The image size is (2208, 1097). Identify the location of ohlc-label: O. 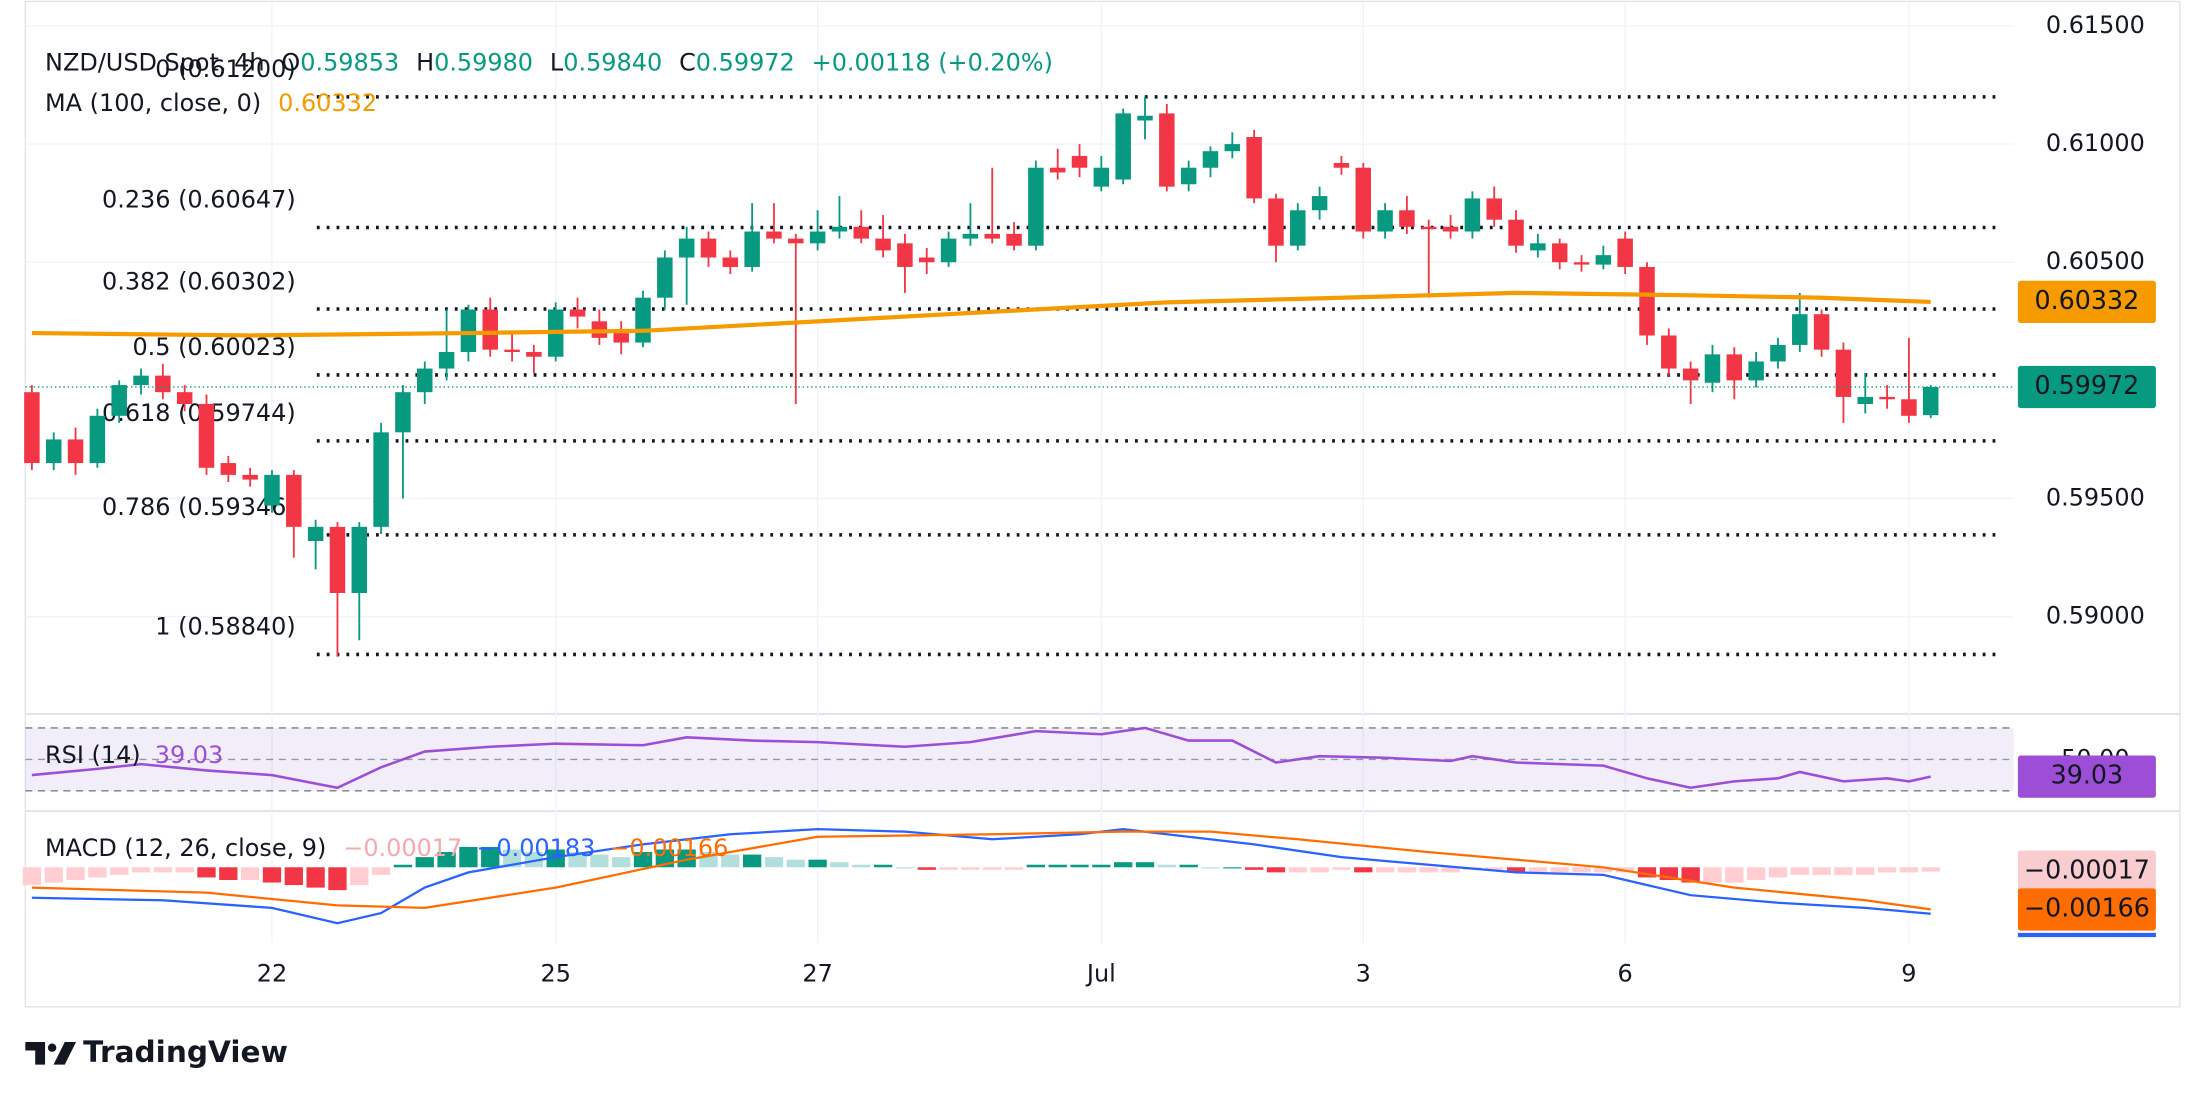
(290, 62).